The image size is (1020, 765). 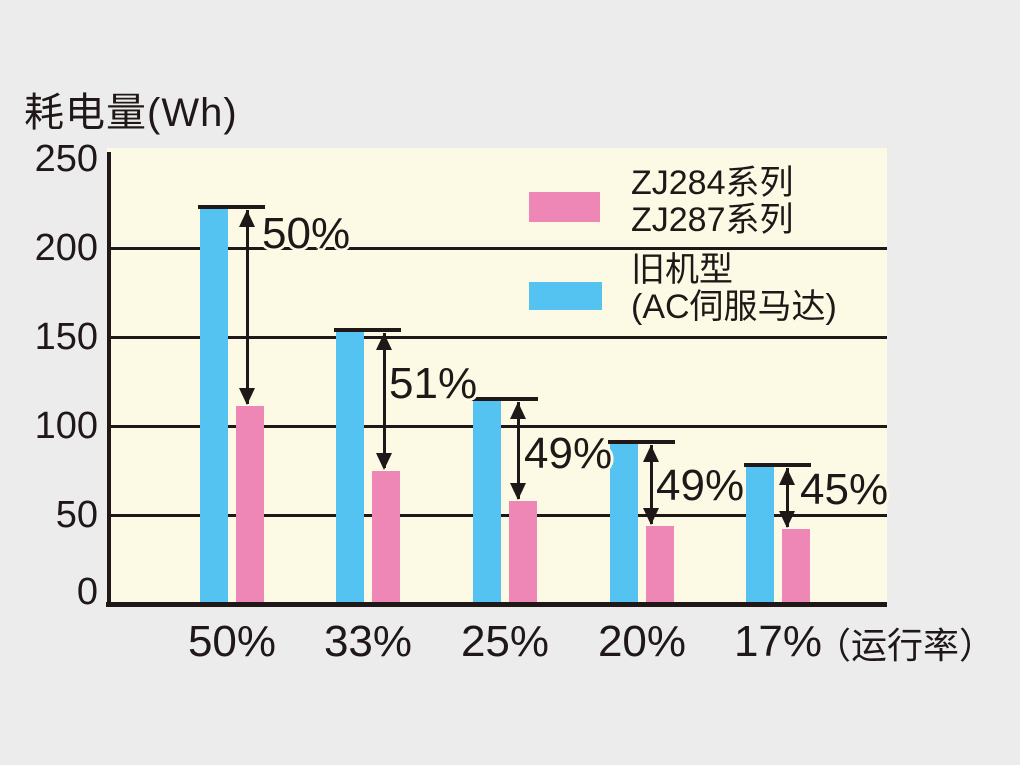 I want to click on y-tick-label-250: 250, so click(x=66, y=159).